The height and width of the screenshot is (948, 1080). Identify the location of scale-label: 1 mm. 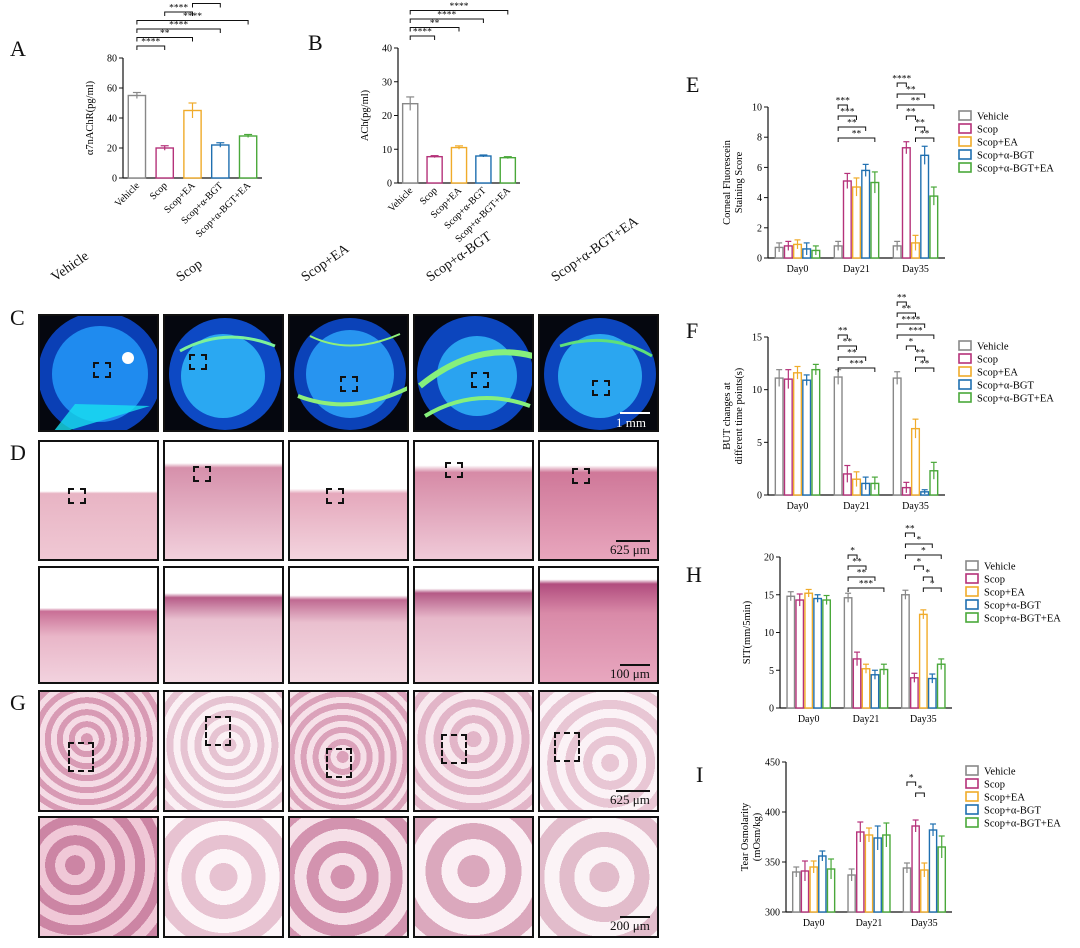
(631, 422).